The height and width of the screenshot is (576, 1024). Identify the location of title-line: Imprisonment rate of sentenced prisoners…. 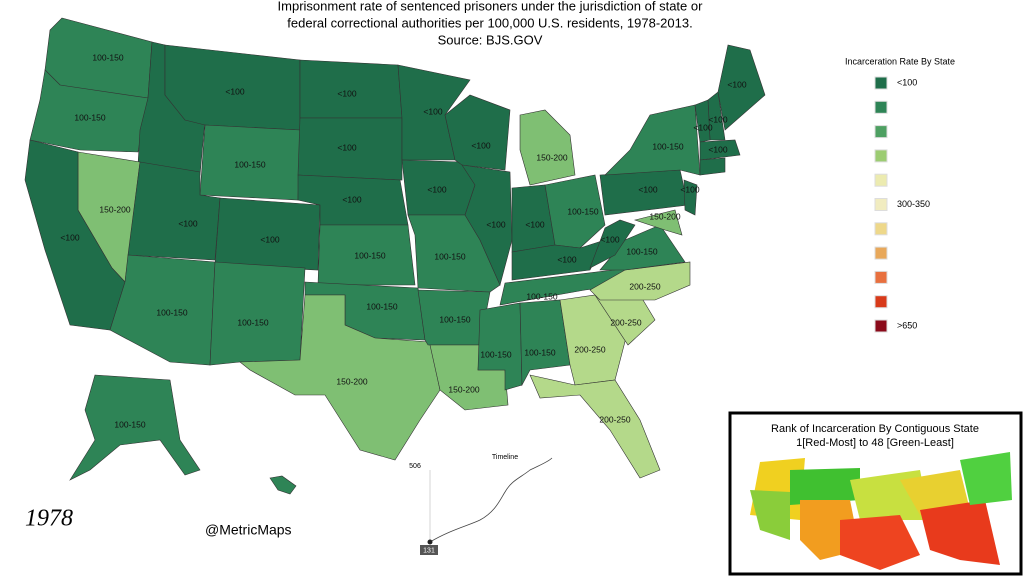
(491, 6).